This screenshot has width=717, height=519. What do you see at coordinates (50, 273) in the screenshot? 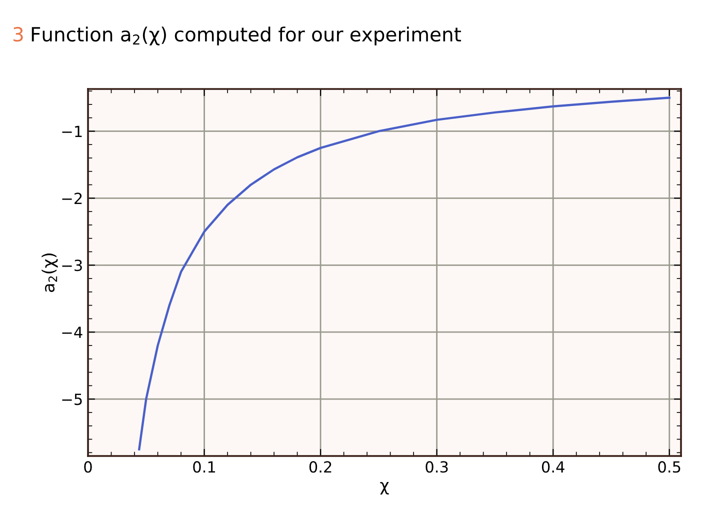
I see `y-axis-title: a$_{2}$(χ)` at bounding box center [50, 273].